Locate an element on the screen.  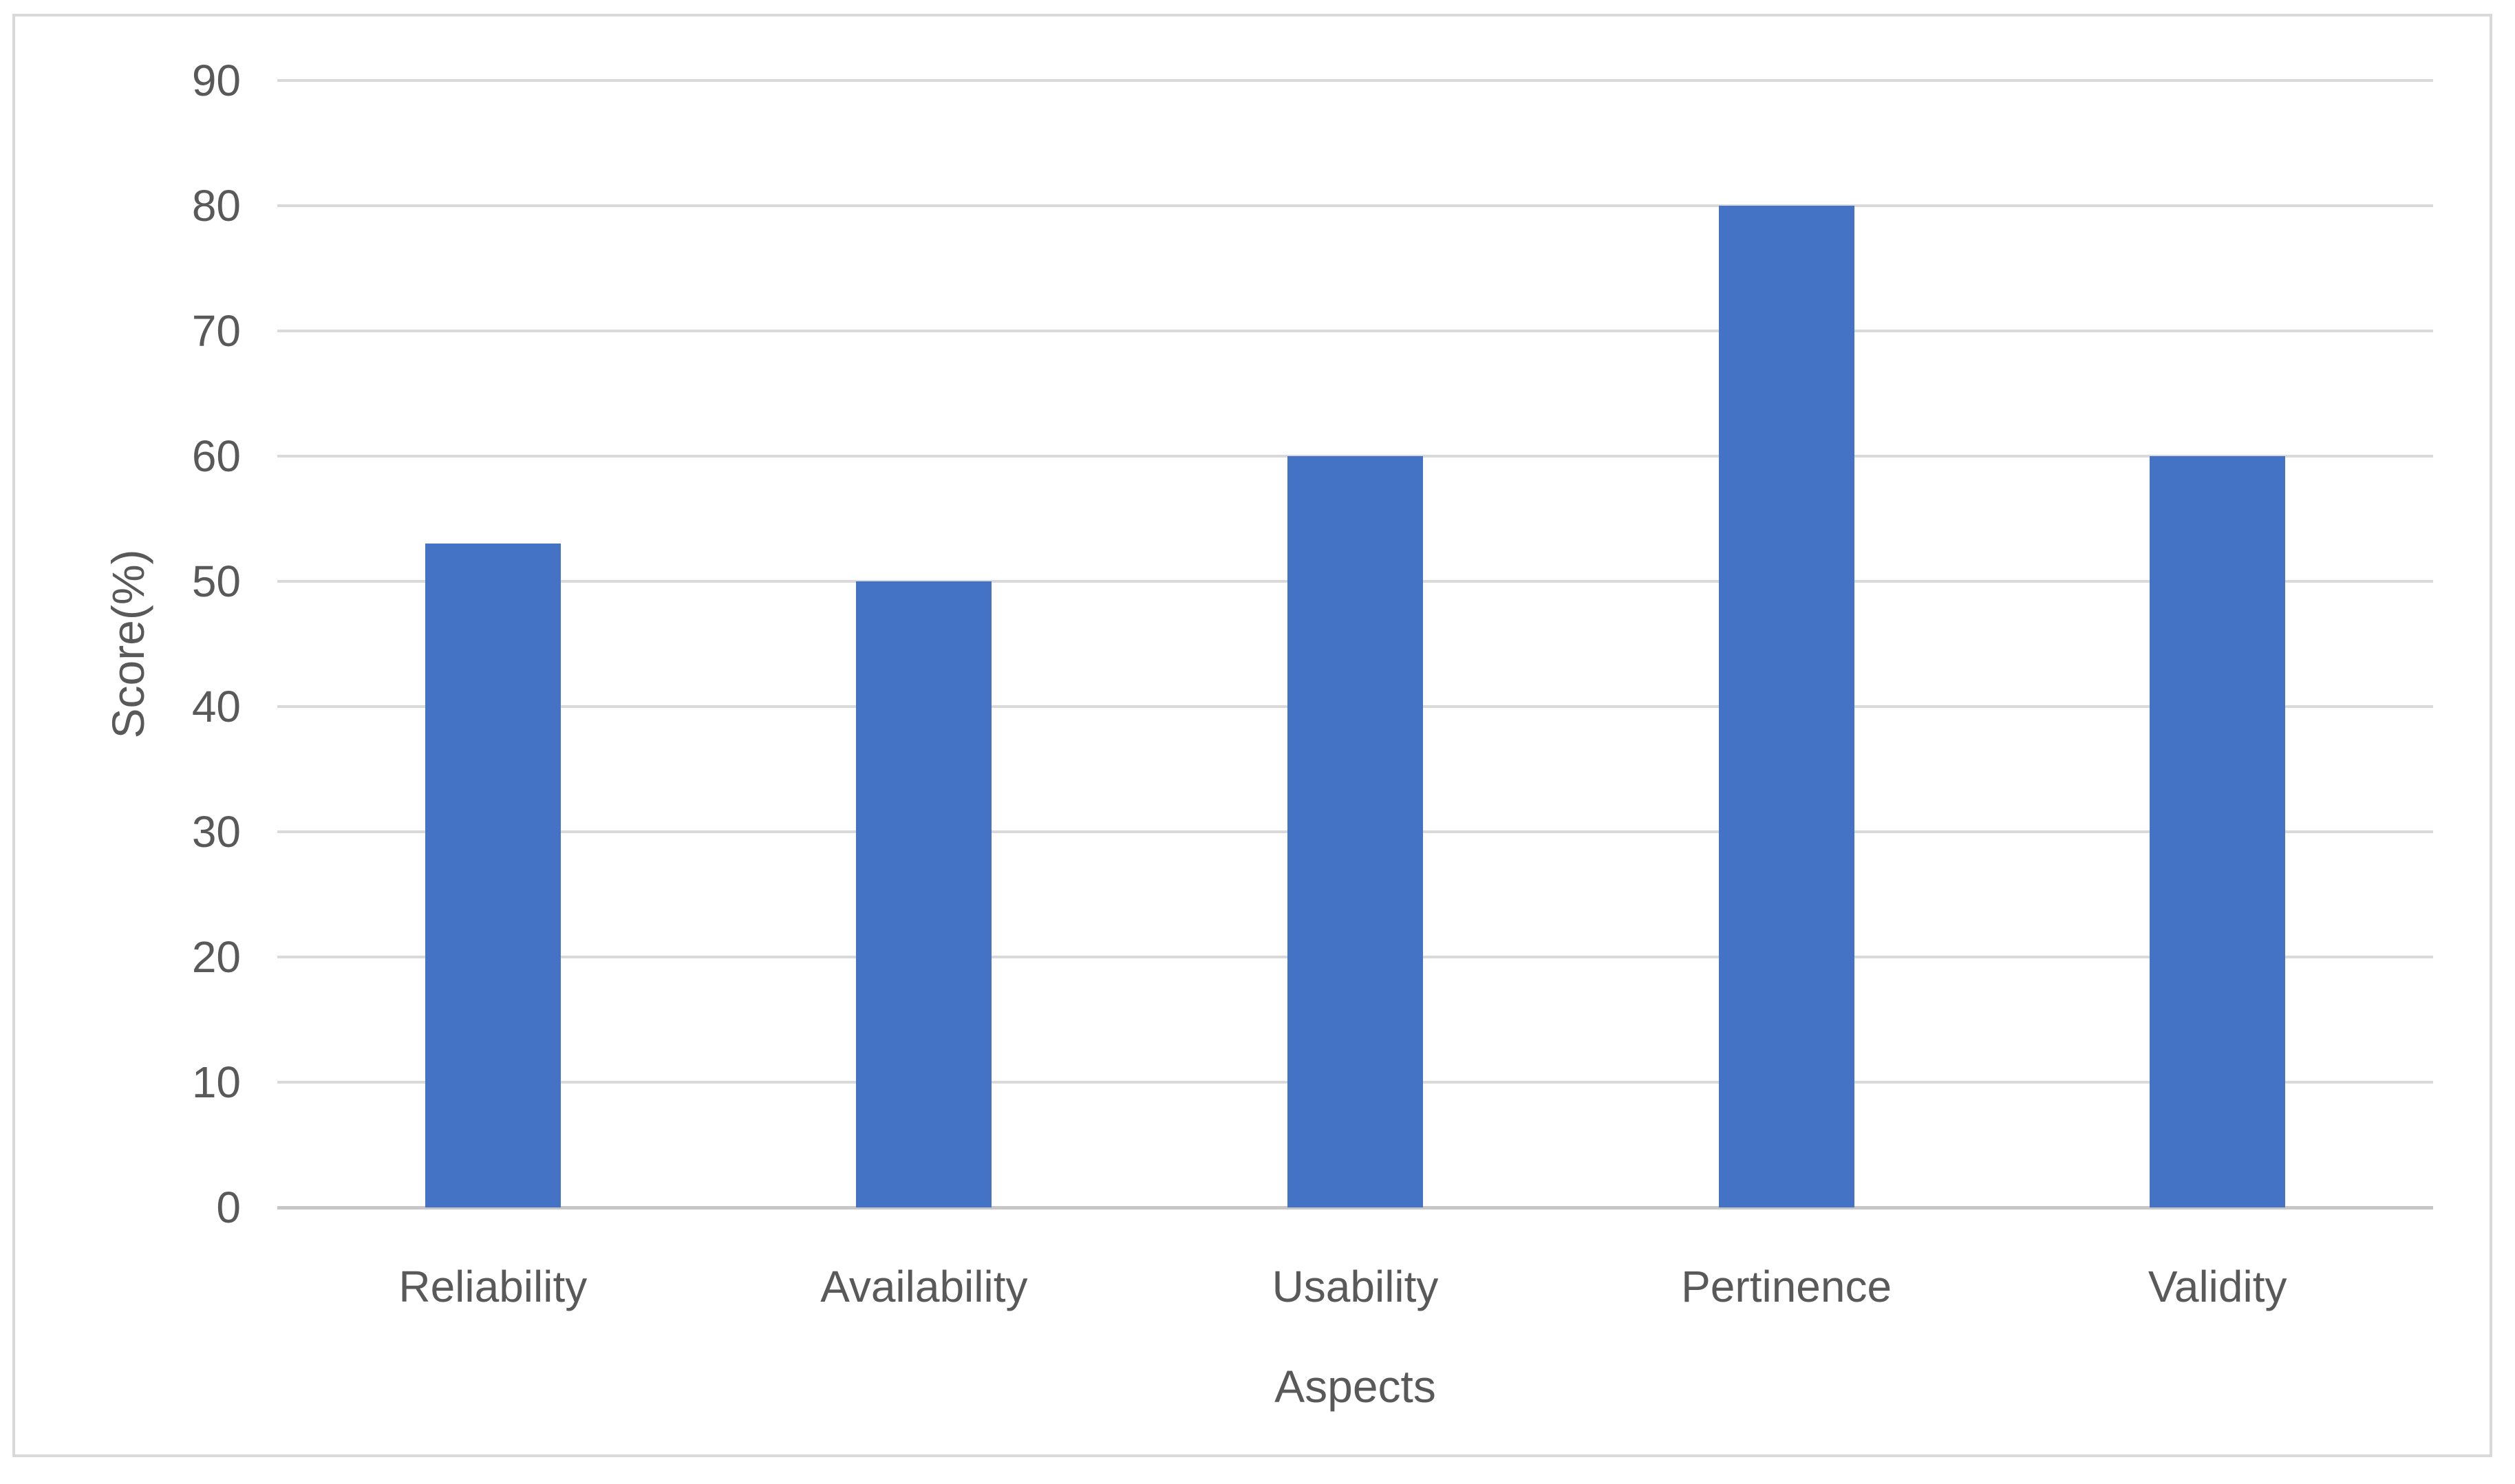
bar-availability is located at coordinates (924, 894).